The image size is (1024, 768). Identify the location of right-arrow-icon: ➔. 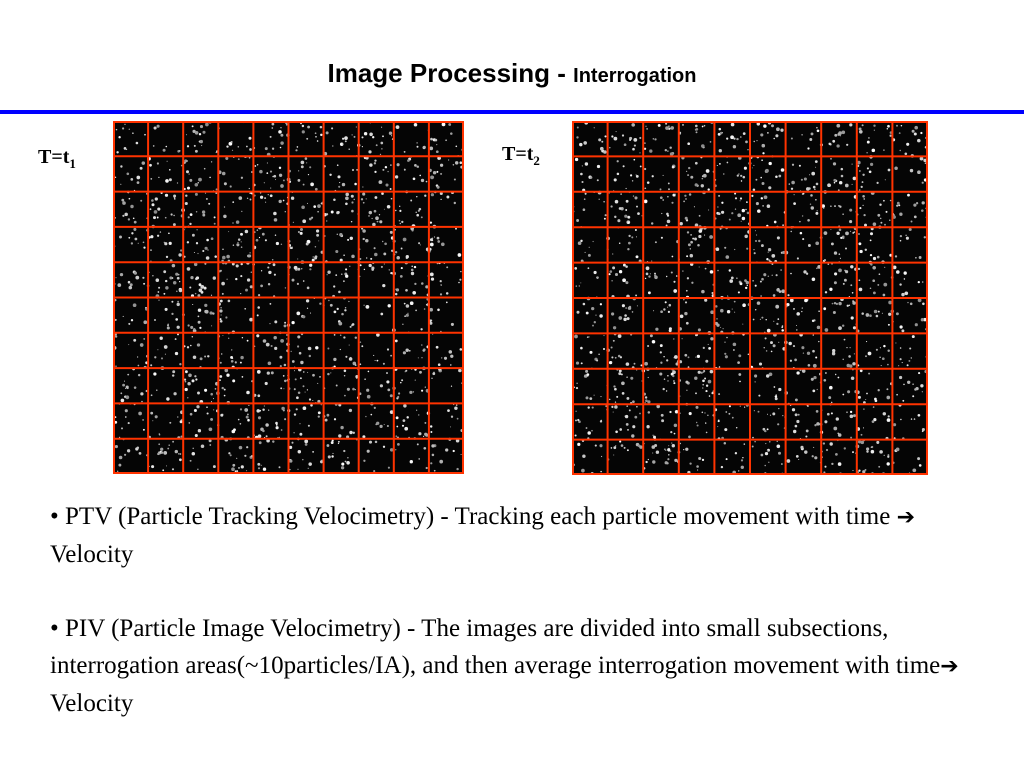
(905, 517).